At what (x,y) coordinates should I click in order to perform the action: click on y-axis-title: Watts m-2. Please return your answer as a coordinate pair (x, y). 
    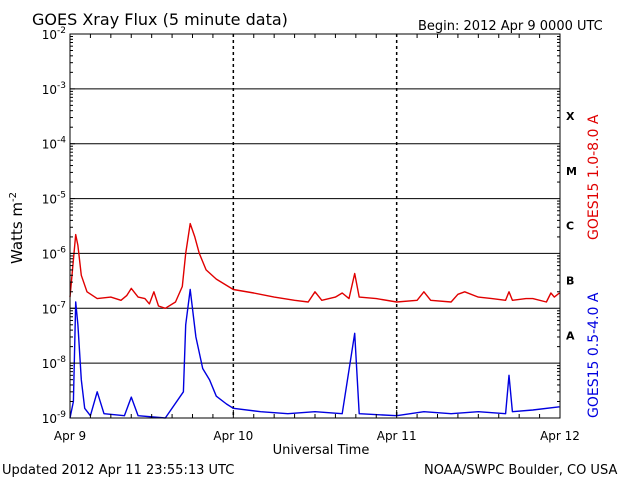
    Looking at the image, I should click on (17, 228).